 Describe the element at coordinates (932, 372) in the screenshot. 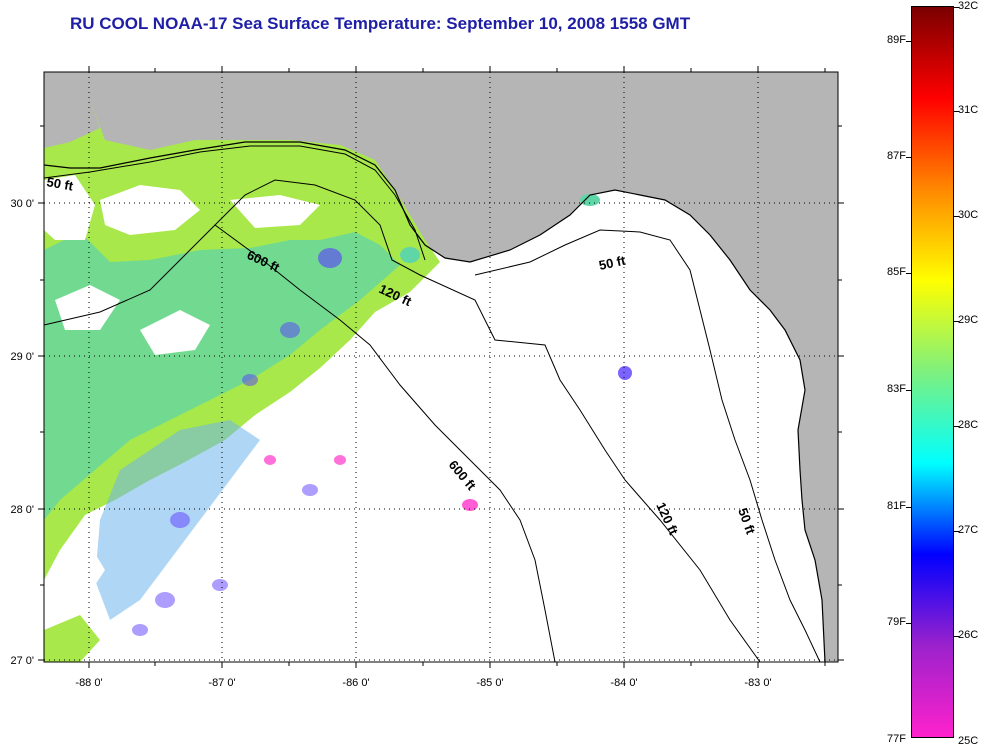

I see `color-scale-bar` at that location.